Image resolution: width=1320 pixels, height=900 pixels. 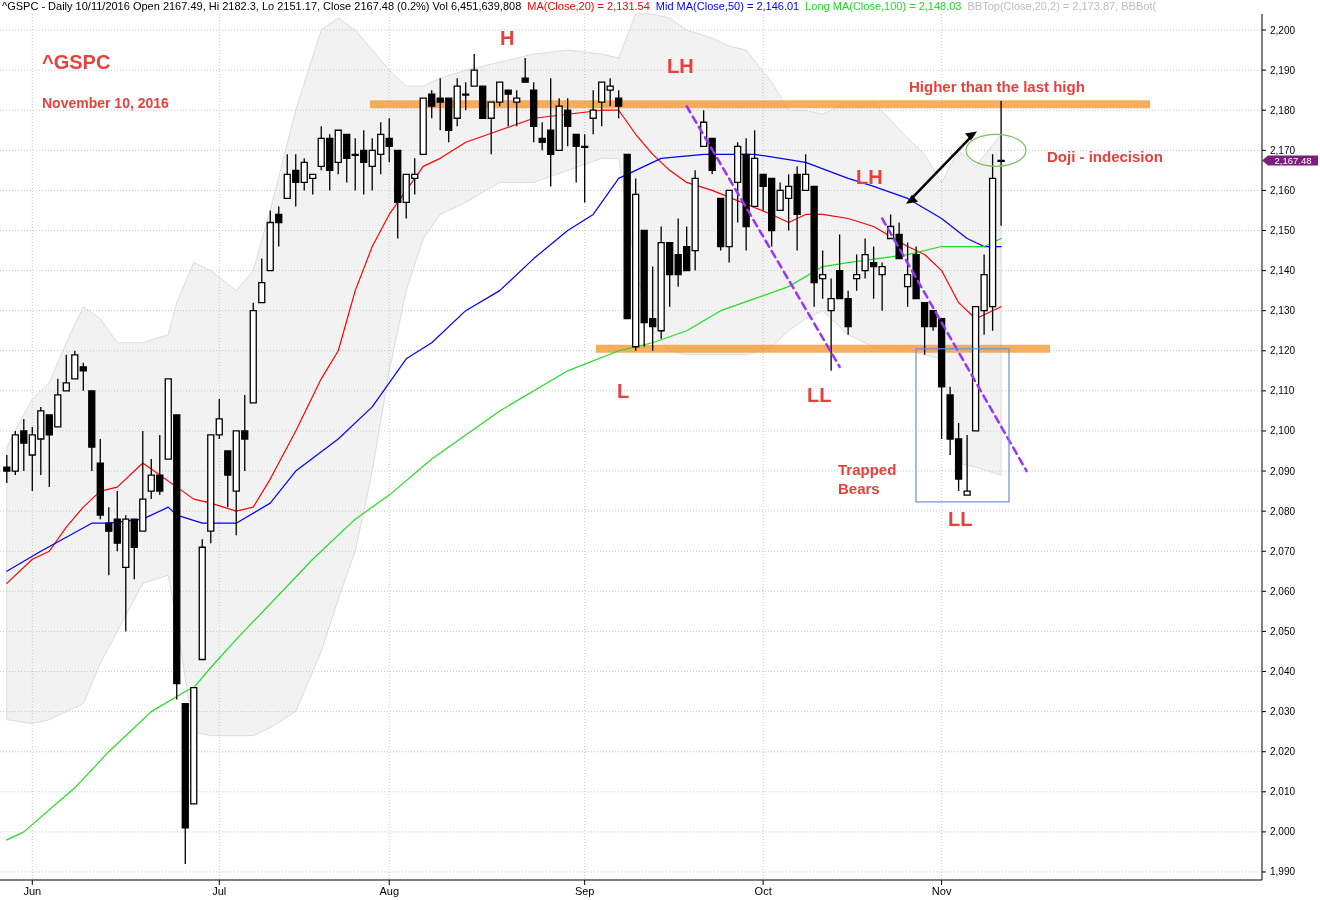 What do you see at coordinates (389, 891) in the screenshot?
I see `x-tick-label: Aug` at bounding box center [389, 891].